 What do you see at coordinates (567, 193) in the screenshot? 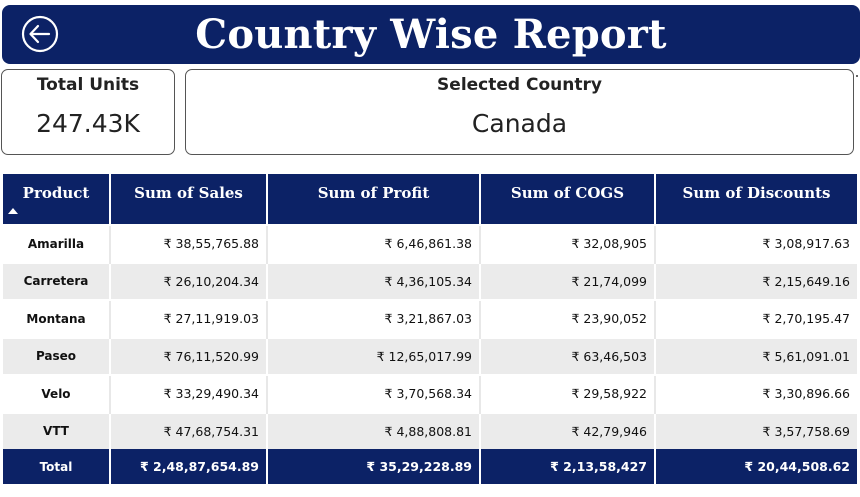
I see `column-header-label: Sum of COGS` at bounding box center [567, 193].